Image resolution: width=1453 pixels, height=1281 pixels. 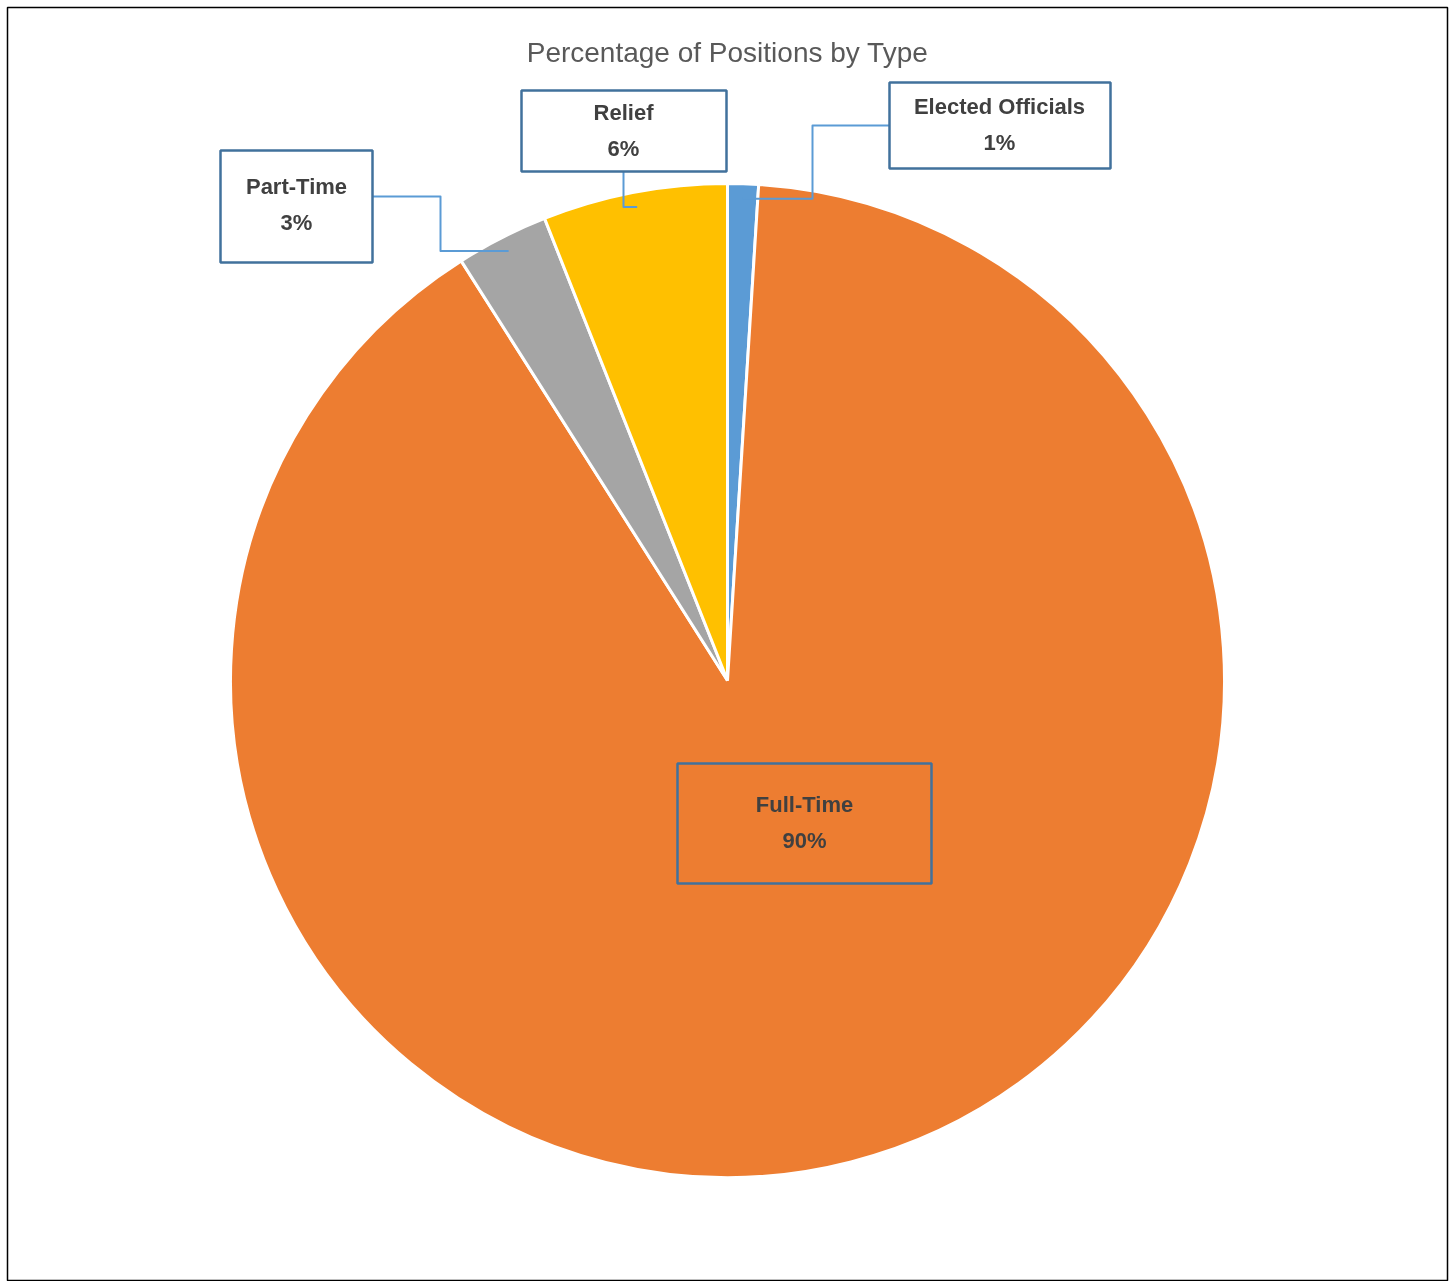 I want to click on data-label: 6%, so click(x=623, y=148).